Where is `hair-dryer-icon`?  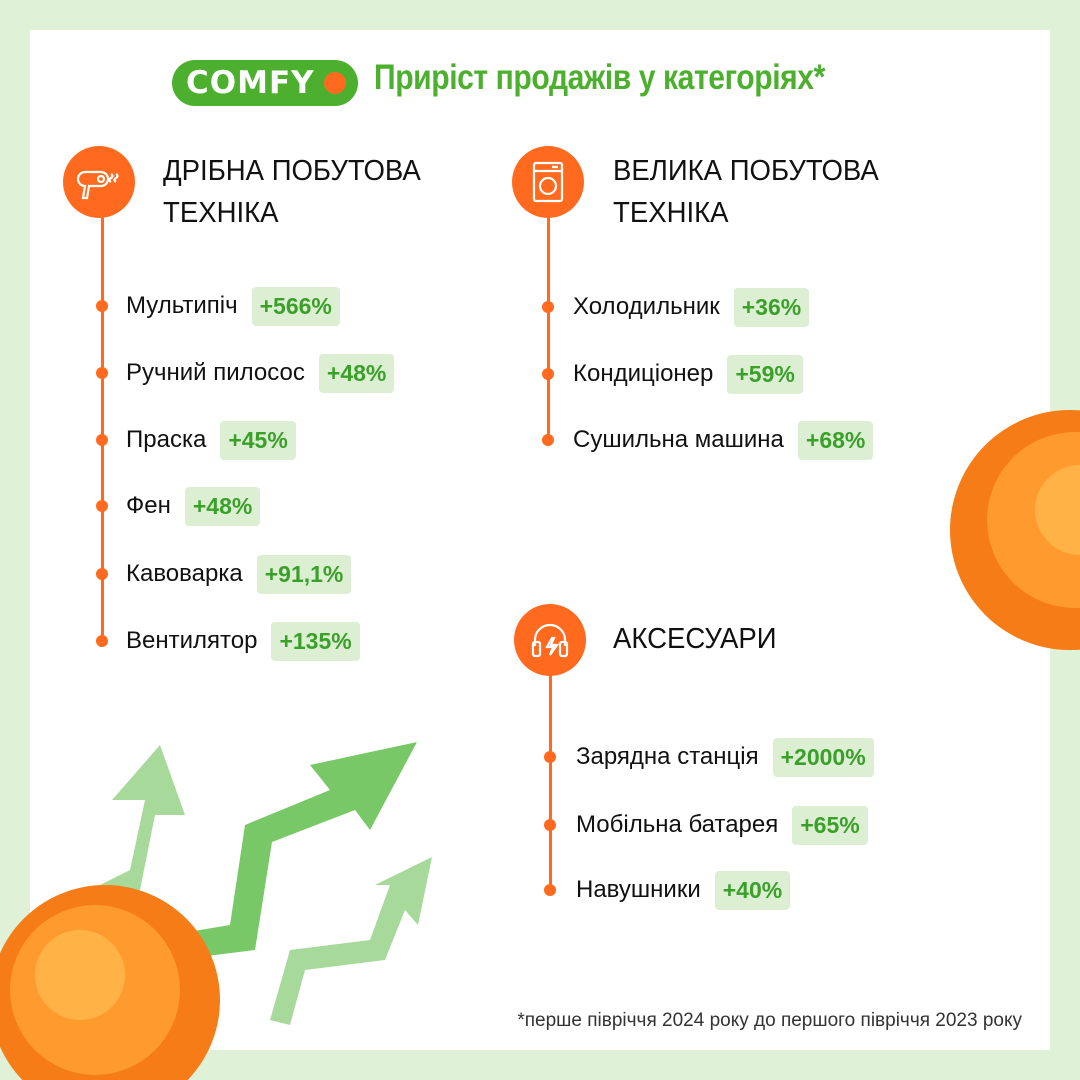
hair-dryer-icon is located at coordinates (99, 182).